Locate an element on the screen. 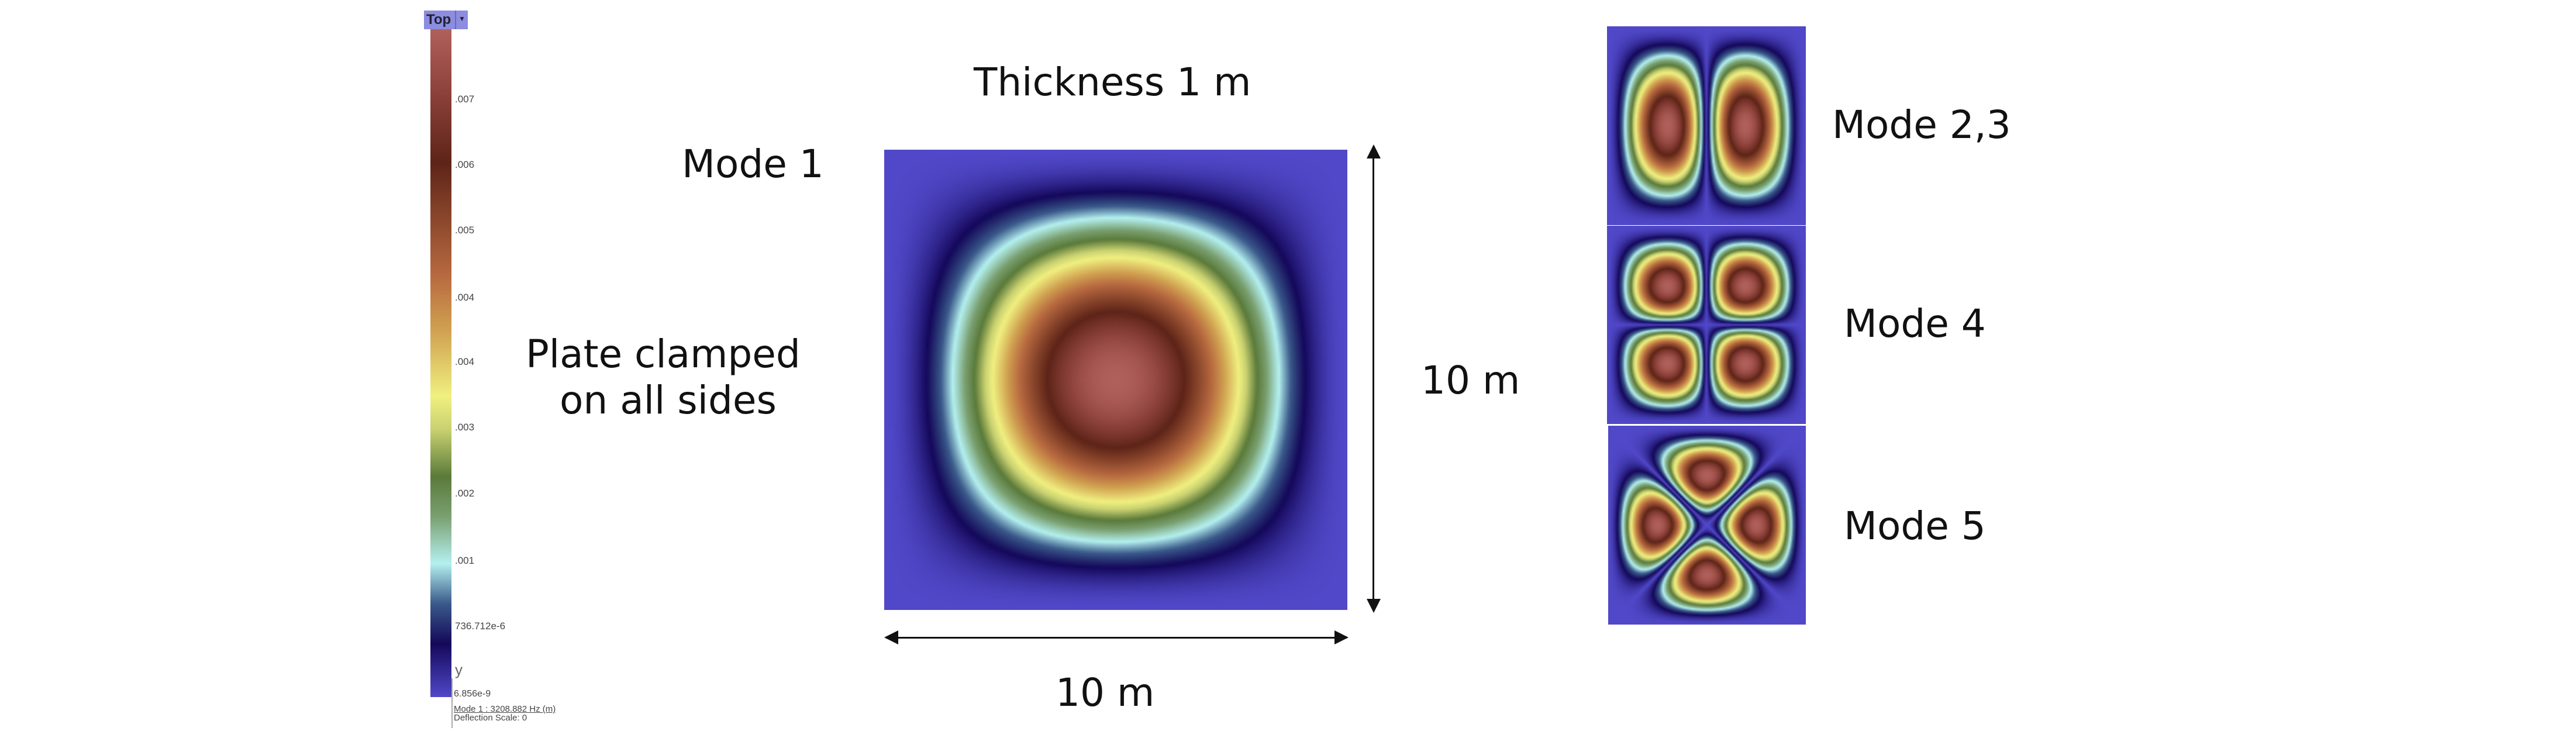  view-selector-label: Top is located at coordinates (438, 19).